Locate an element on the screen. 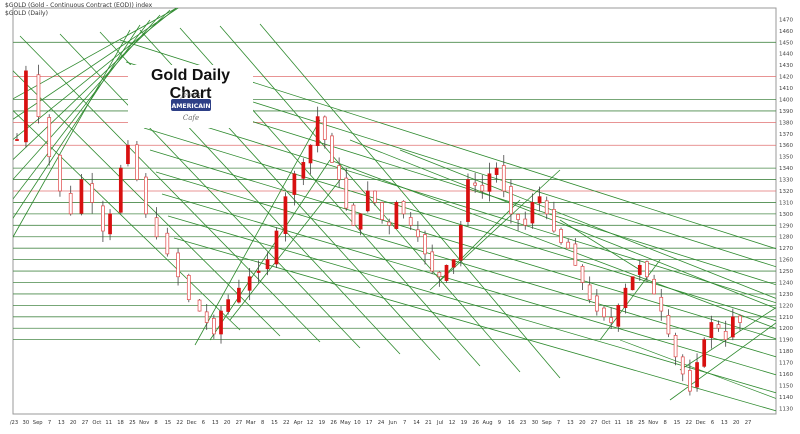 The image size is (800, 434). x-tick-label: 27 is located at coordinates (239, 423).